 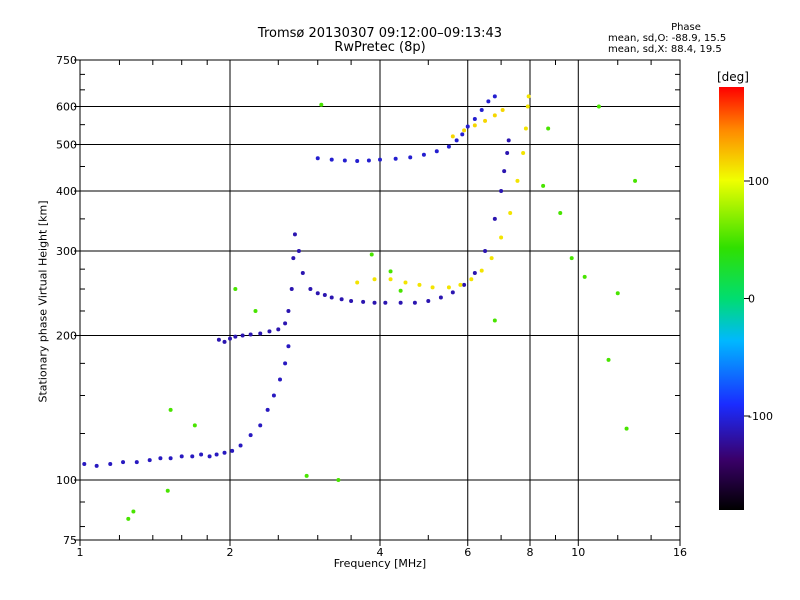 I want to click on y-axis-label: Stationary phase Virtual Height [km], so click(x=43, y=301).